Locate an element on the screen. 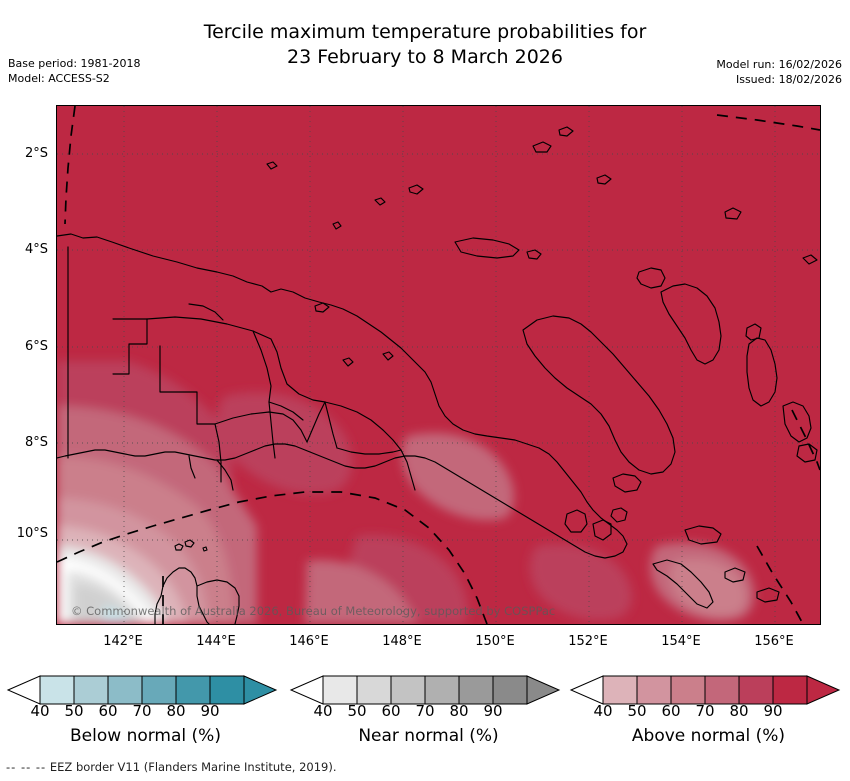 The width and height of the screenshot is (850, 781). y-tick-label-4S: 4°S is located at coordinates (36, 249).